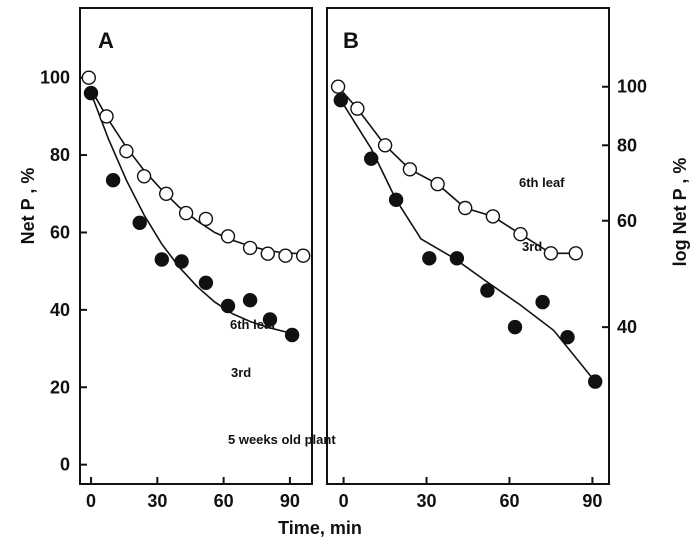  Describe the element at coordinates (509, 501) in the screenshot. I see `panel-b-x-tick-label: 60` at that location.